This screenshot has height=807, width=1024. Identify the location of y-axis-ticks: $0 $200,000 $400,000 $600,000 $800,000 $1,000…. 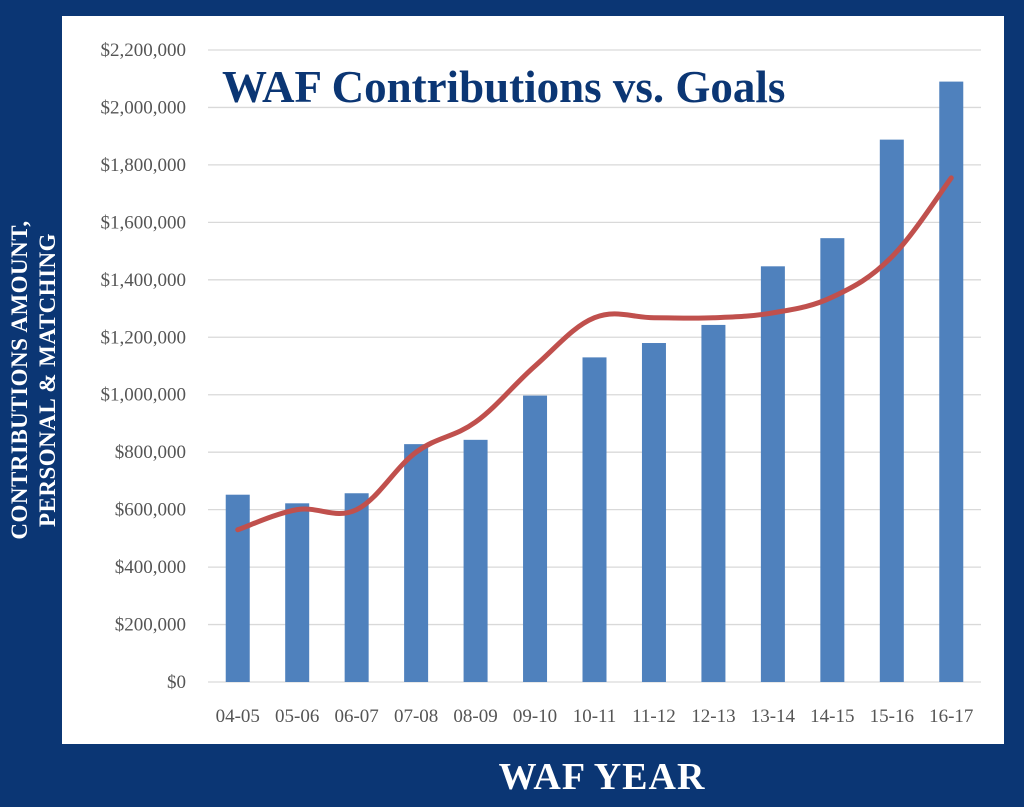
(144, 366).